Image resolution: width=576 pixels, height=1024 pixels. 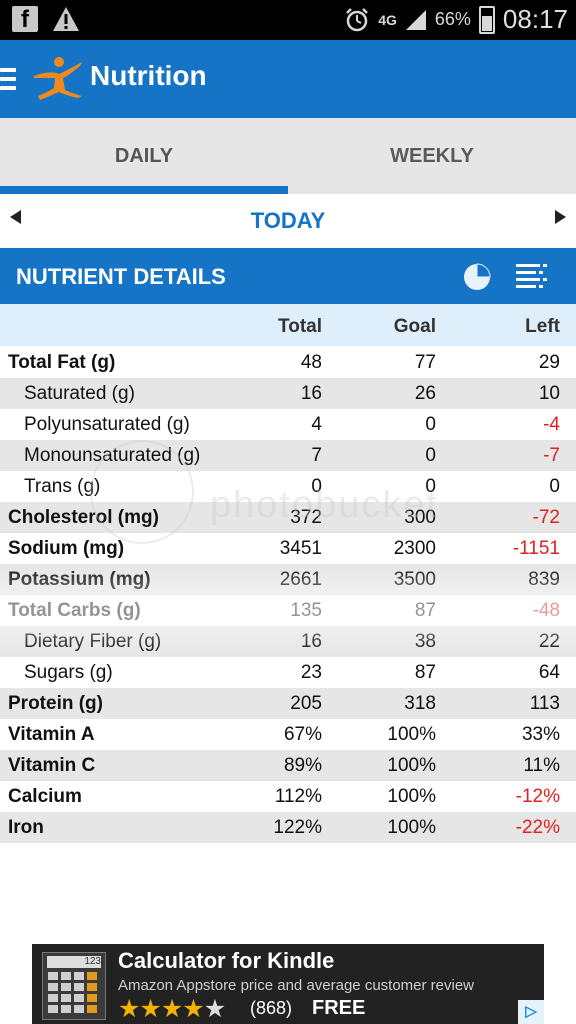 What do you see at coordinates (306, 610) in the screenshot?
I see `total-value: 135` at bounding box center [306, 610].